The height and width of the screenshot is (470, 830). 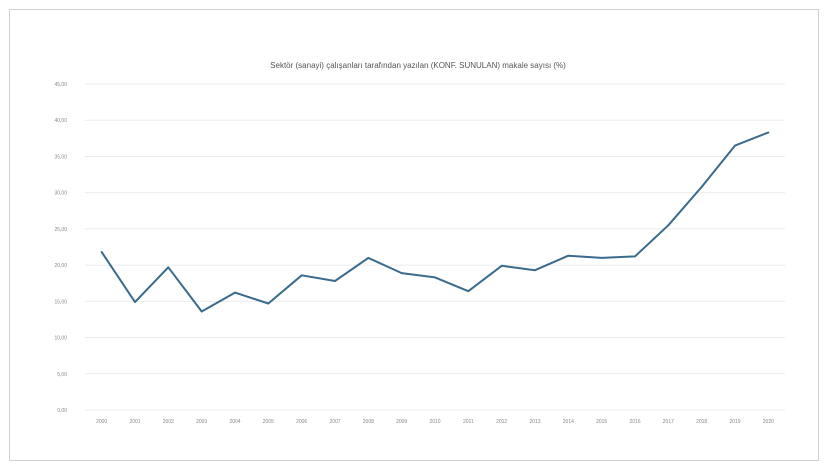 I want to click on x-tick-label: 2001, so click(x=134, y=422).